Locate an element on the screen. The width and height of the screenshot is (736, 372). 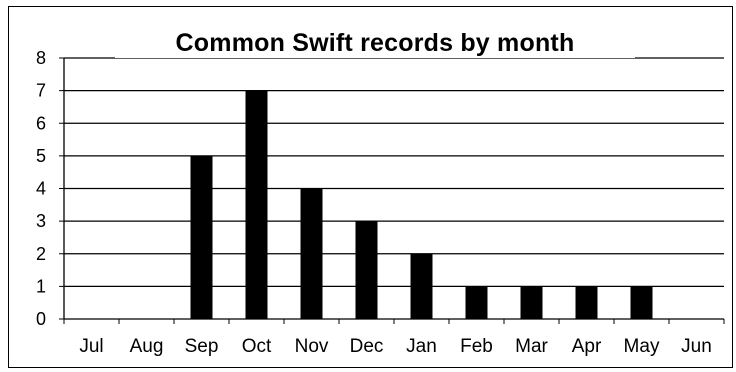
x-tick-label: Jun is located at coordinates (696, 346).